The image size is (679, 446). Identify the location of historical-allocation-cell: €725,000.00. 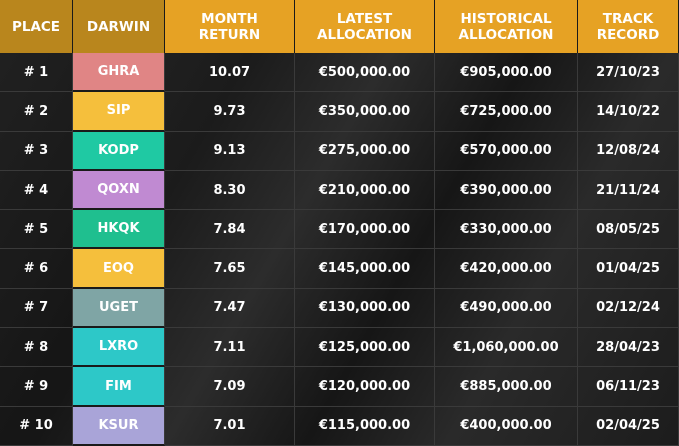
(506, 112).